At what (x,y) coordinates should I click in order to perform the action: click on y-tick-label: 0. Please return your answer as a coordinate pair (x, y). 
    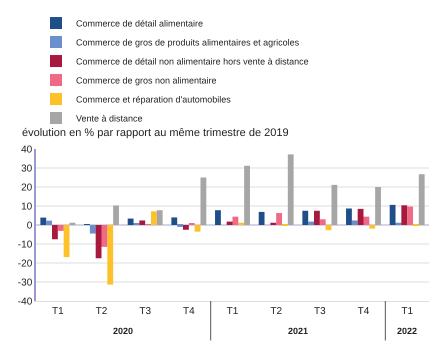
    Looking at the image, I should click on (29, 226).